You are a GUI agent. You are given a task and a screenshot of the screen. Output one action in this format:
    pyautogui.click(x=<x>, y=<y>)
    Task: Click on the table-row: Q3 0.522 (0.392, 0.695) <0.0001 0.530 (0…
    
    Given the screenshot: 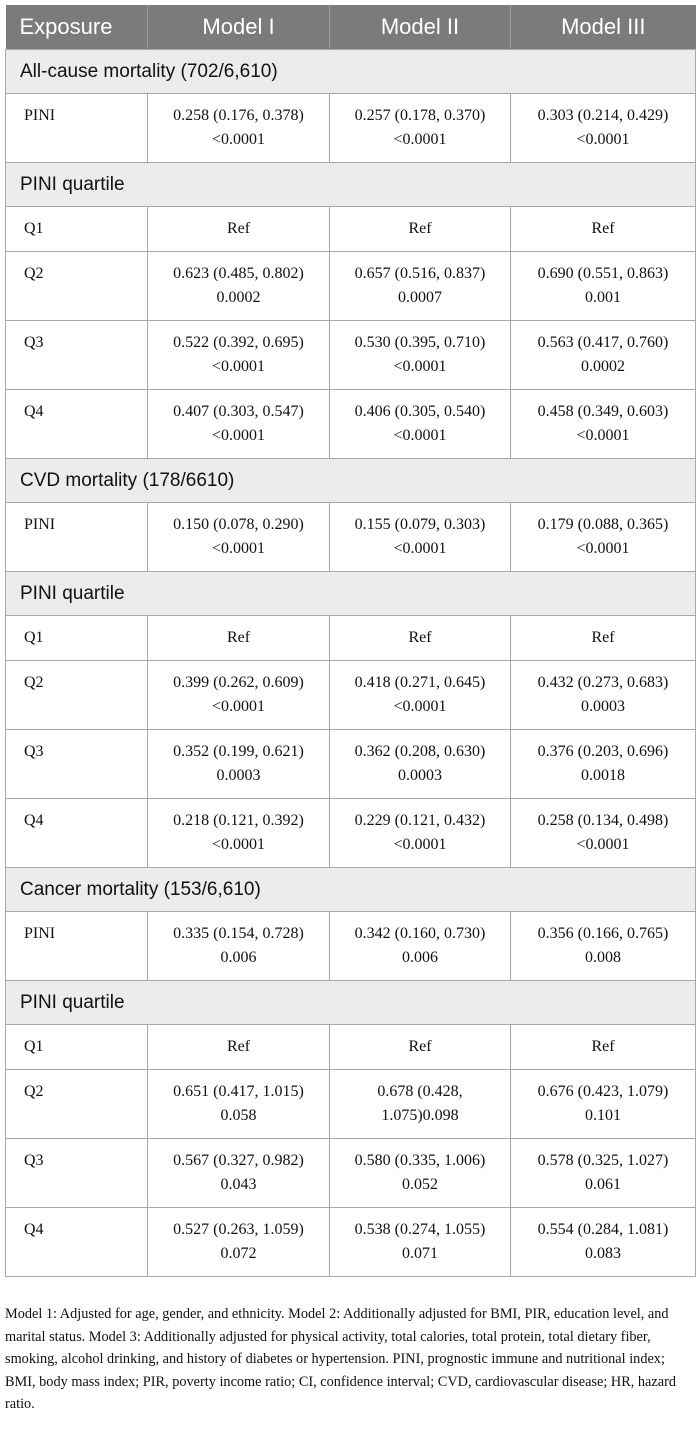 What is the action you would take?
    pyautogui.click(x=350, y=355)
    